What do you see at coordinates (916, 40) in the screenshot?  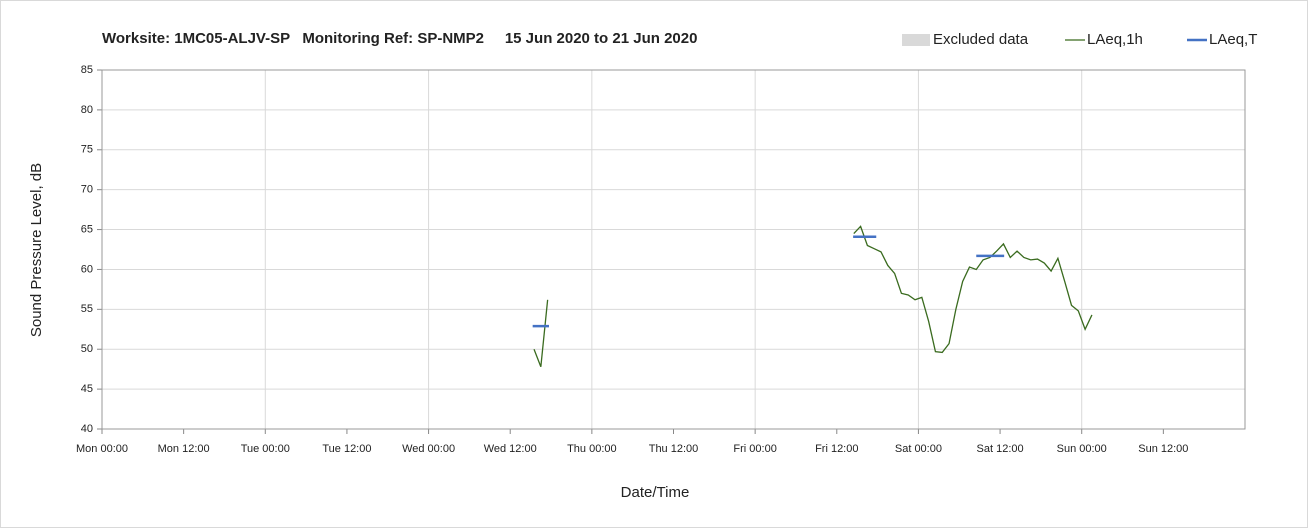 I see `legend-swatch` at bounding box center [916, 40].